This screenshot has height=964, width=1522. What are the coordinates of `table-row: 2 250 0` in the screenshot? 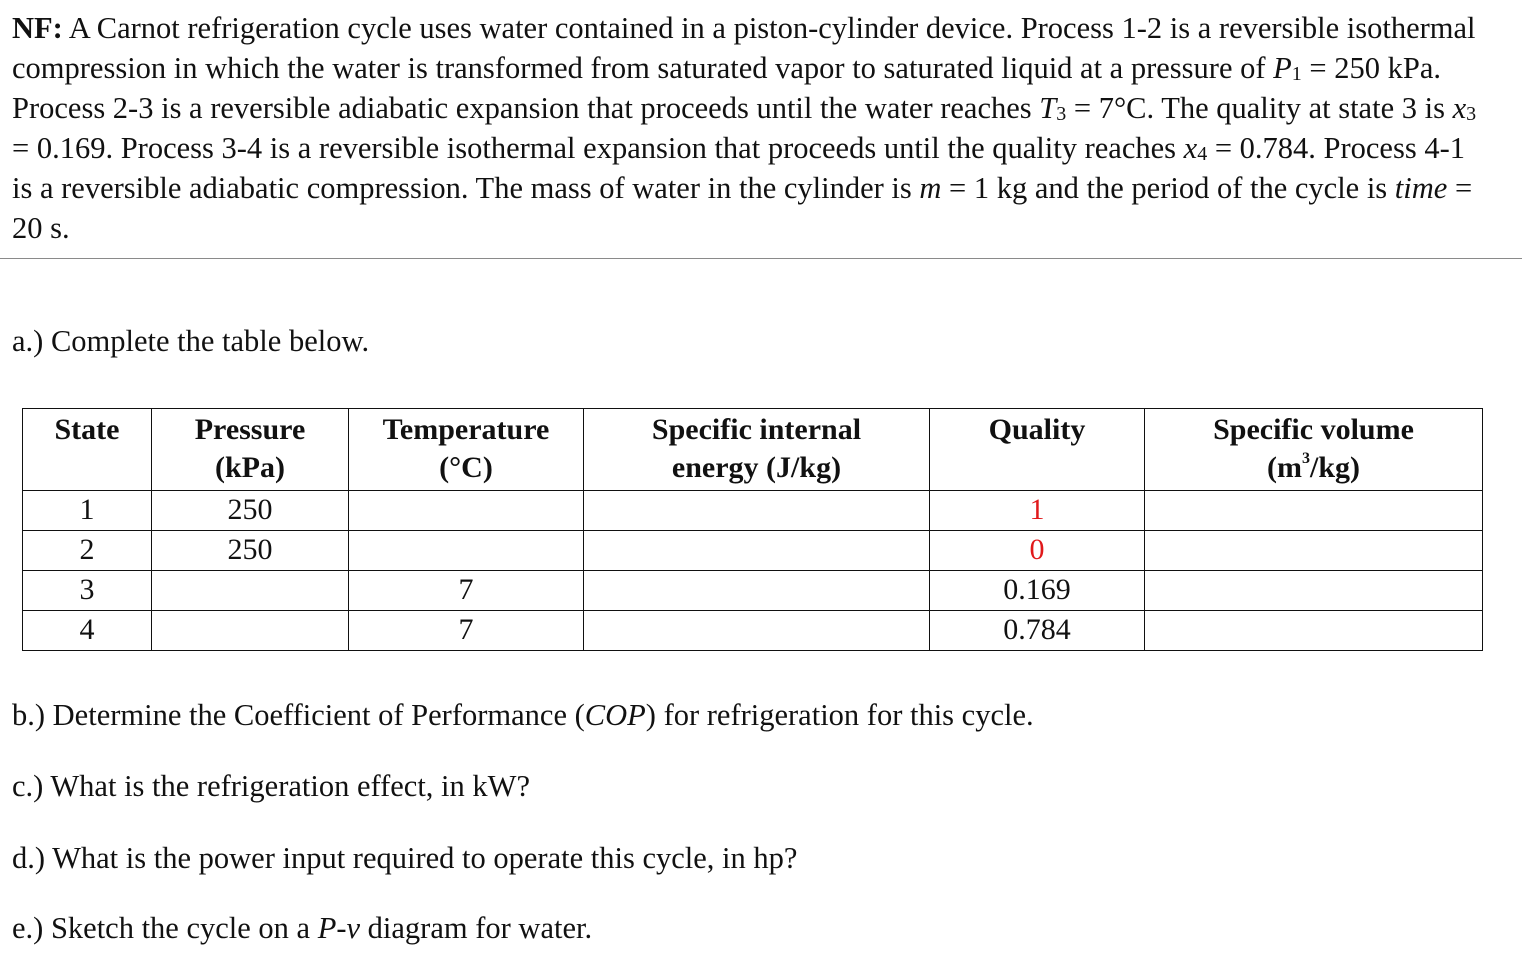 It's located at (752, 550).